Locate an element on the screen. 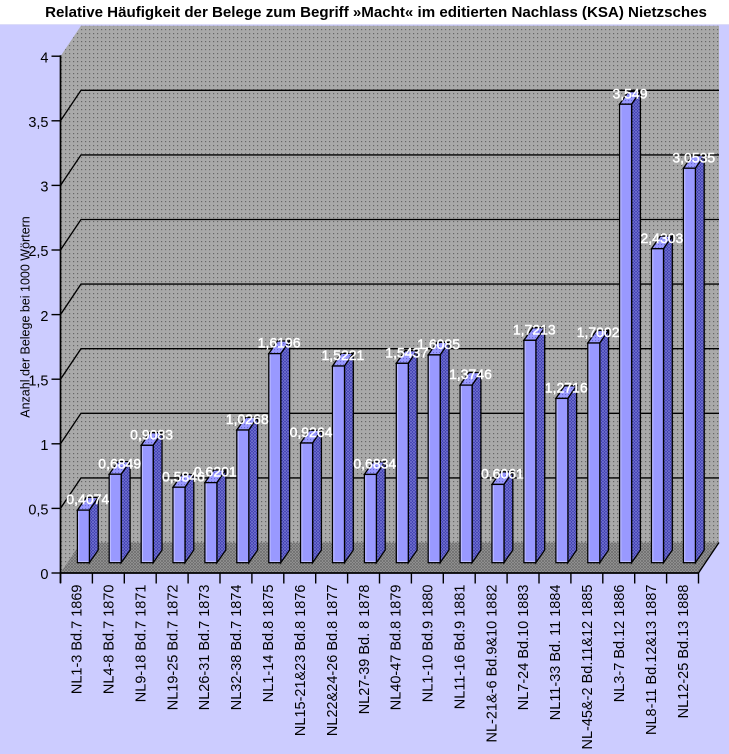 The height and width of the screenshot is (754, 729). svg-text: 0,5 is located at coordinates (38, 511).